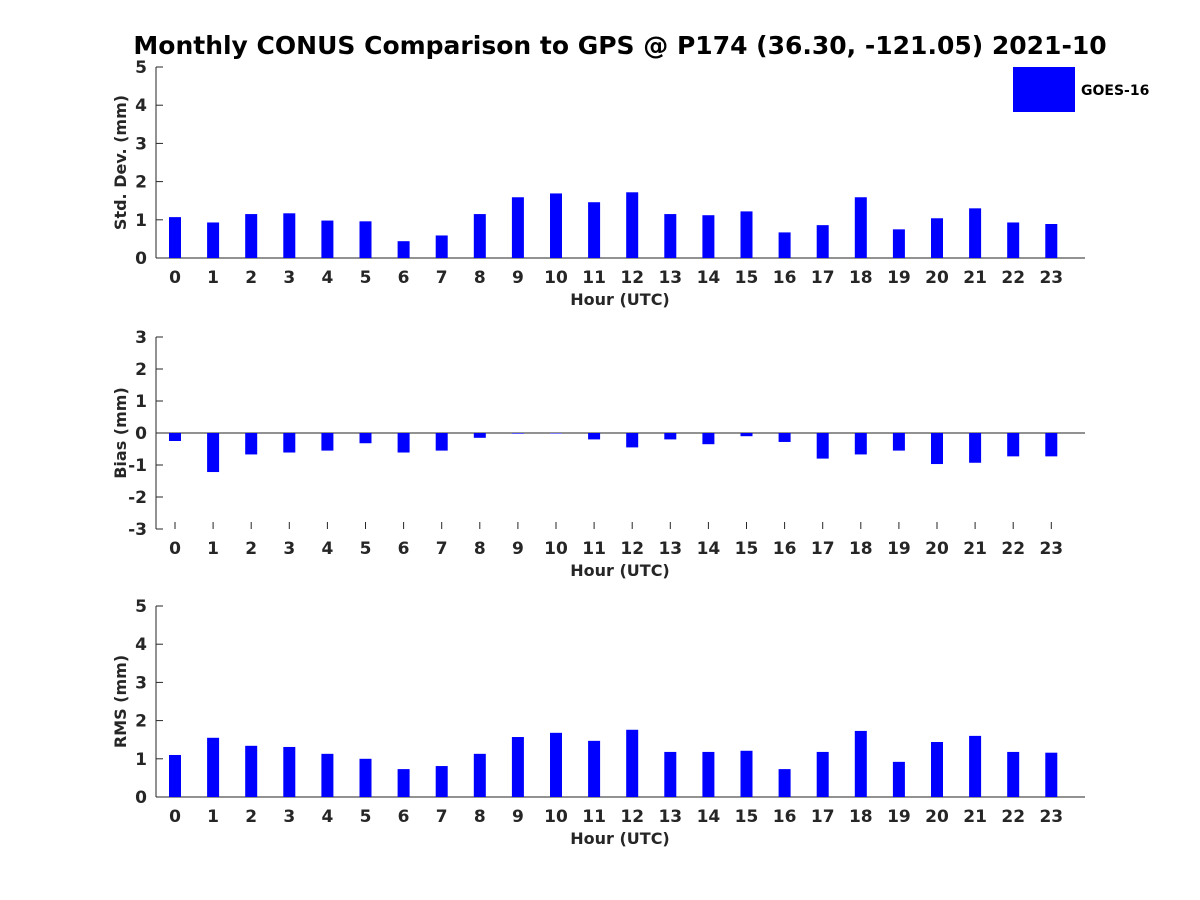 The height and width of the screenshot is (900, 1200). Describe the element at coordinates (137, 498) in the screenshot. I see `y-tick-label: -2` at that location.